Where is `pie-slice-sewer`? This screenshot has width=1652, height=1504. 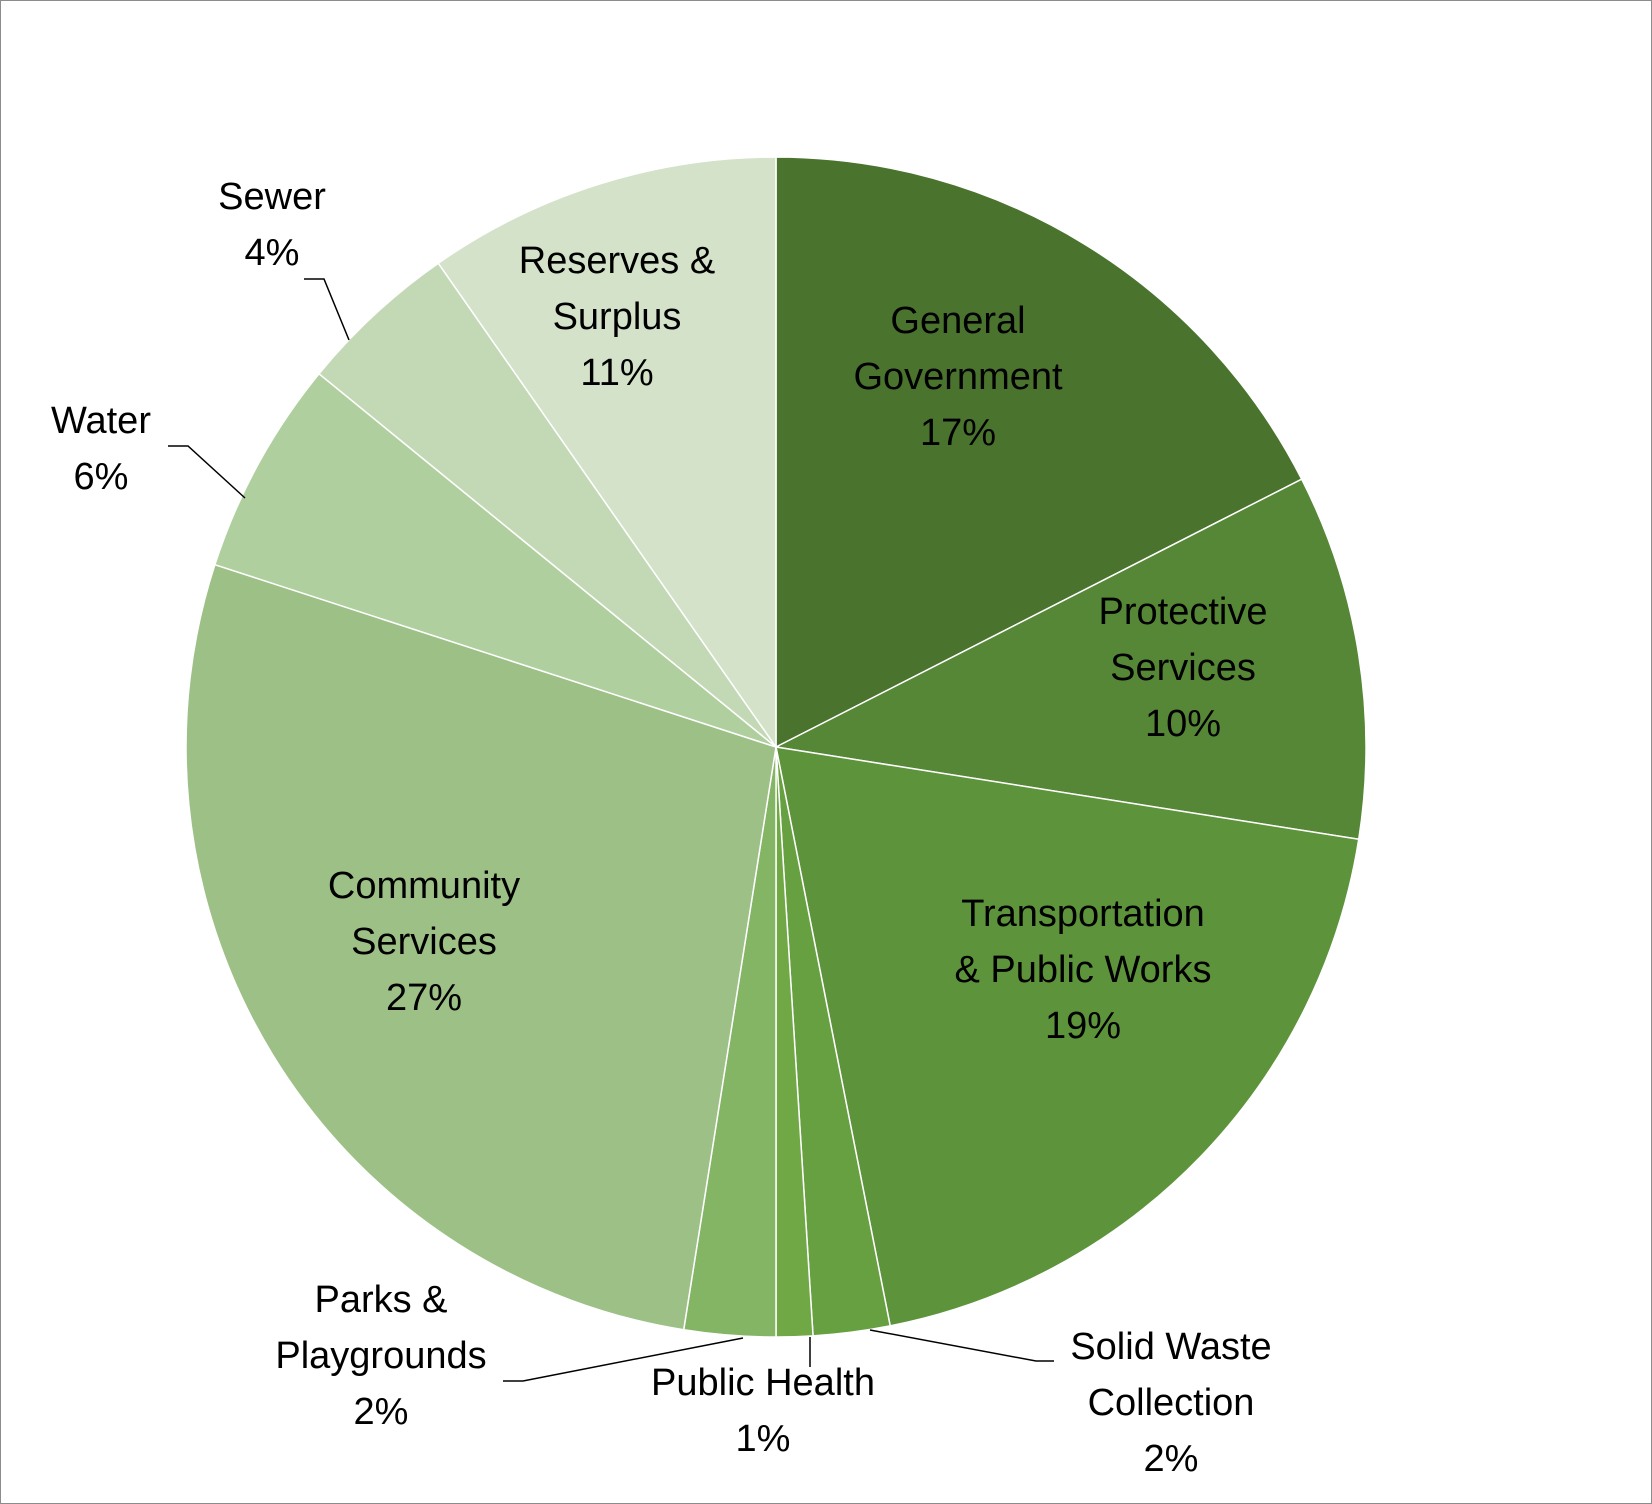 pie-slice-sewer is located at coordinates (547, 505).